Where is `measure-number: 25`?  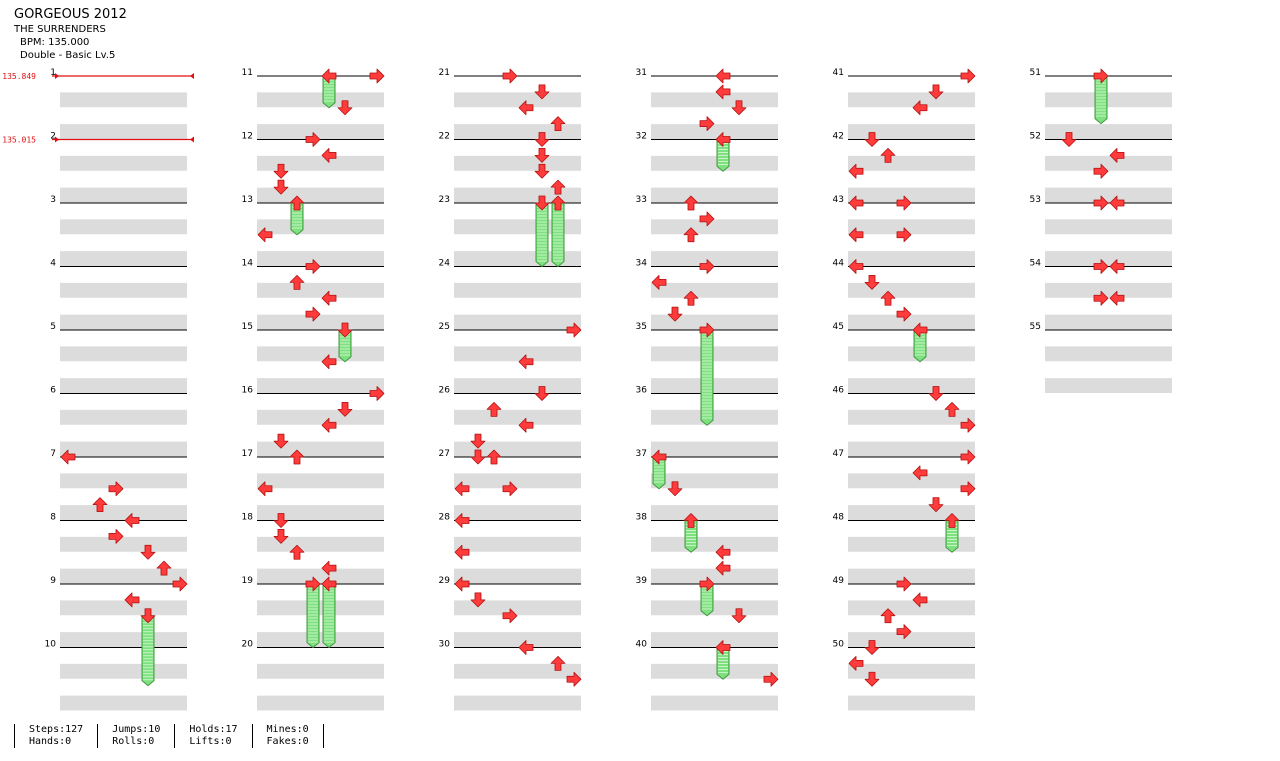
measure-number: 25 is located at coordinates (444, 327).